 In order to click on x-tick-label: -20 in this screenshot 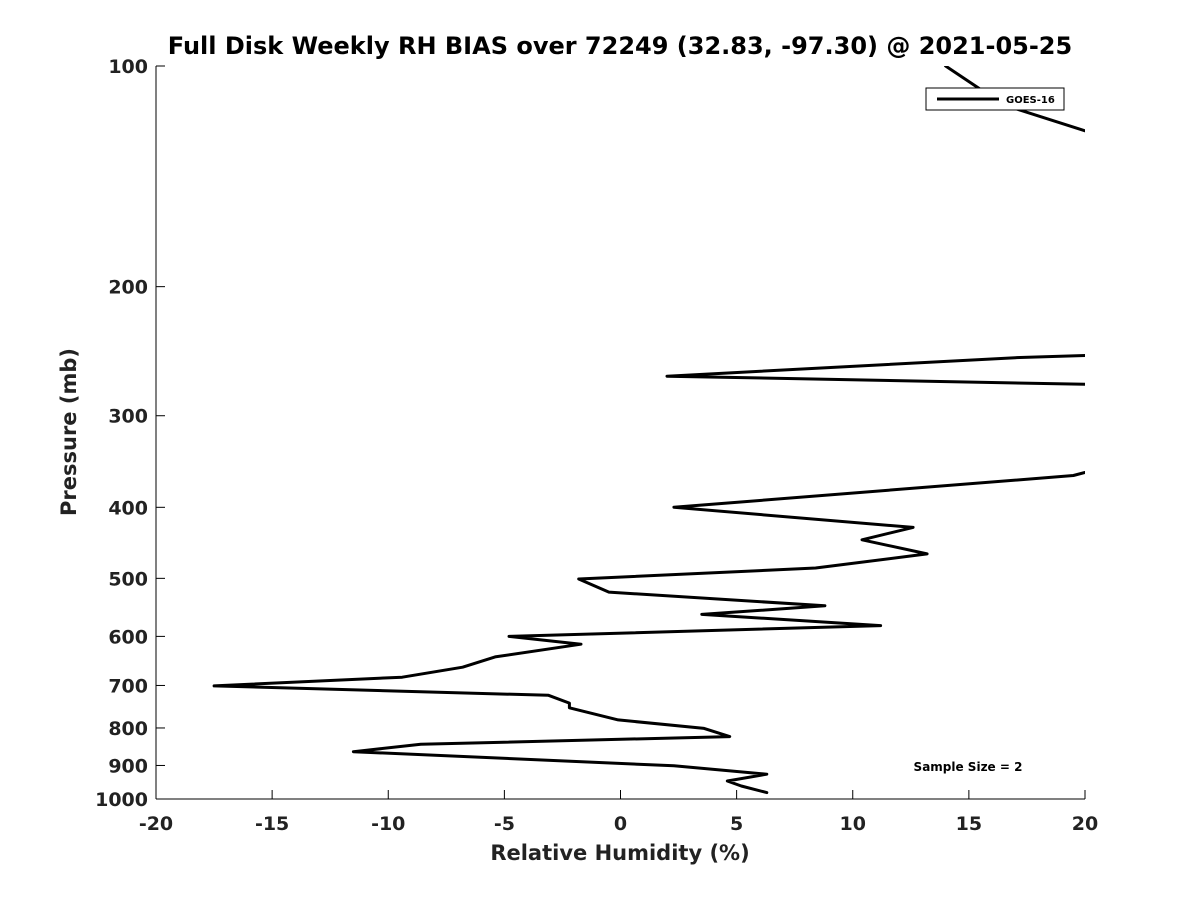, I will do `click(156, 824)`.